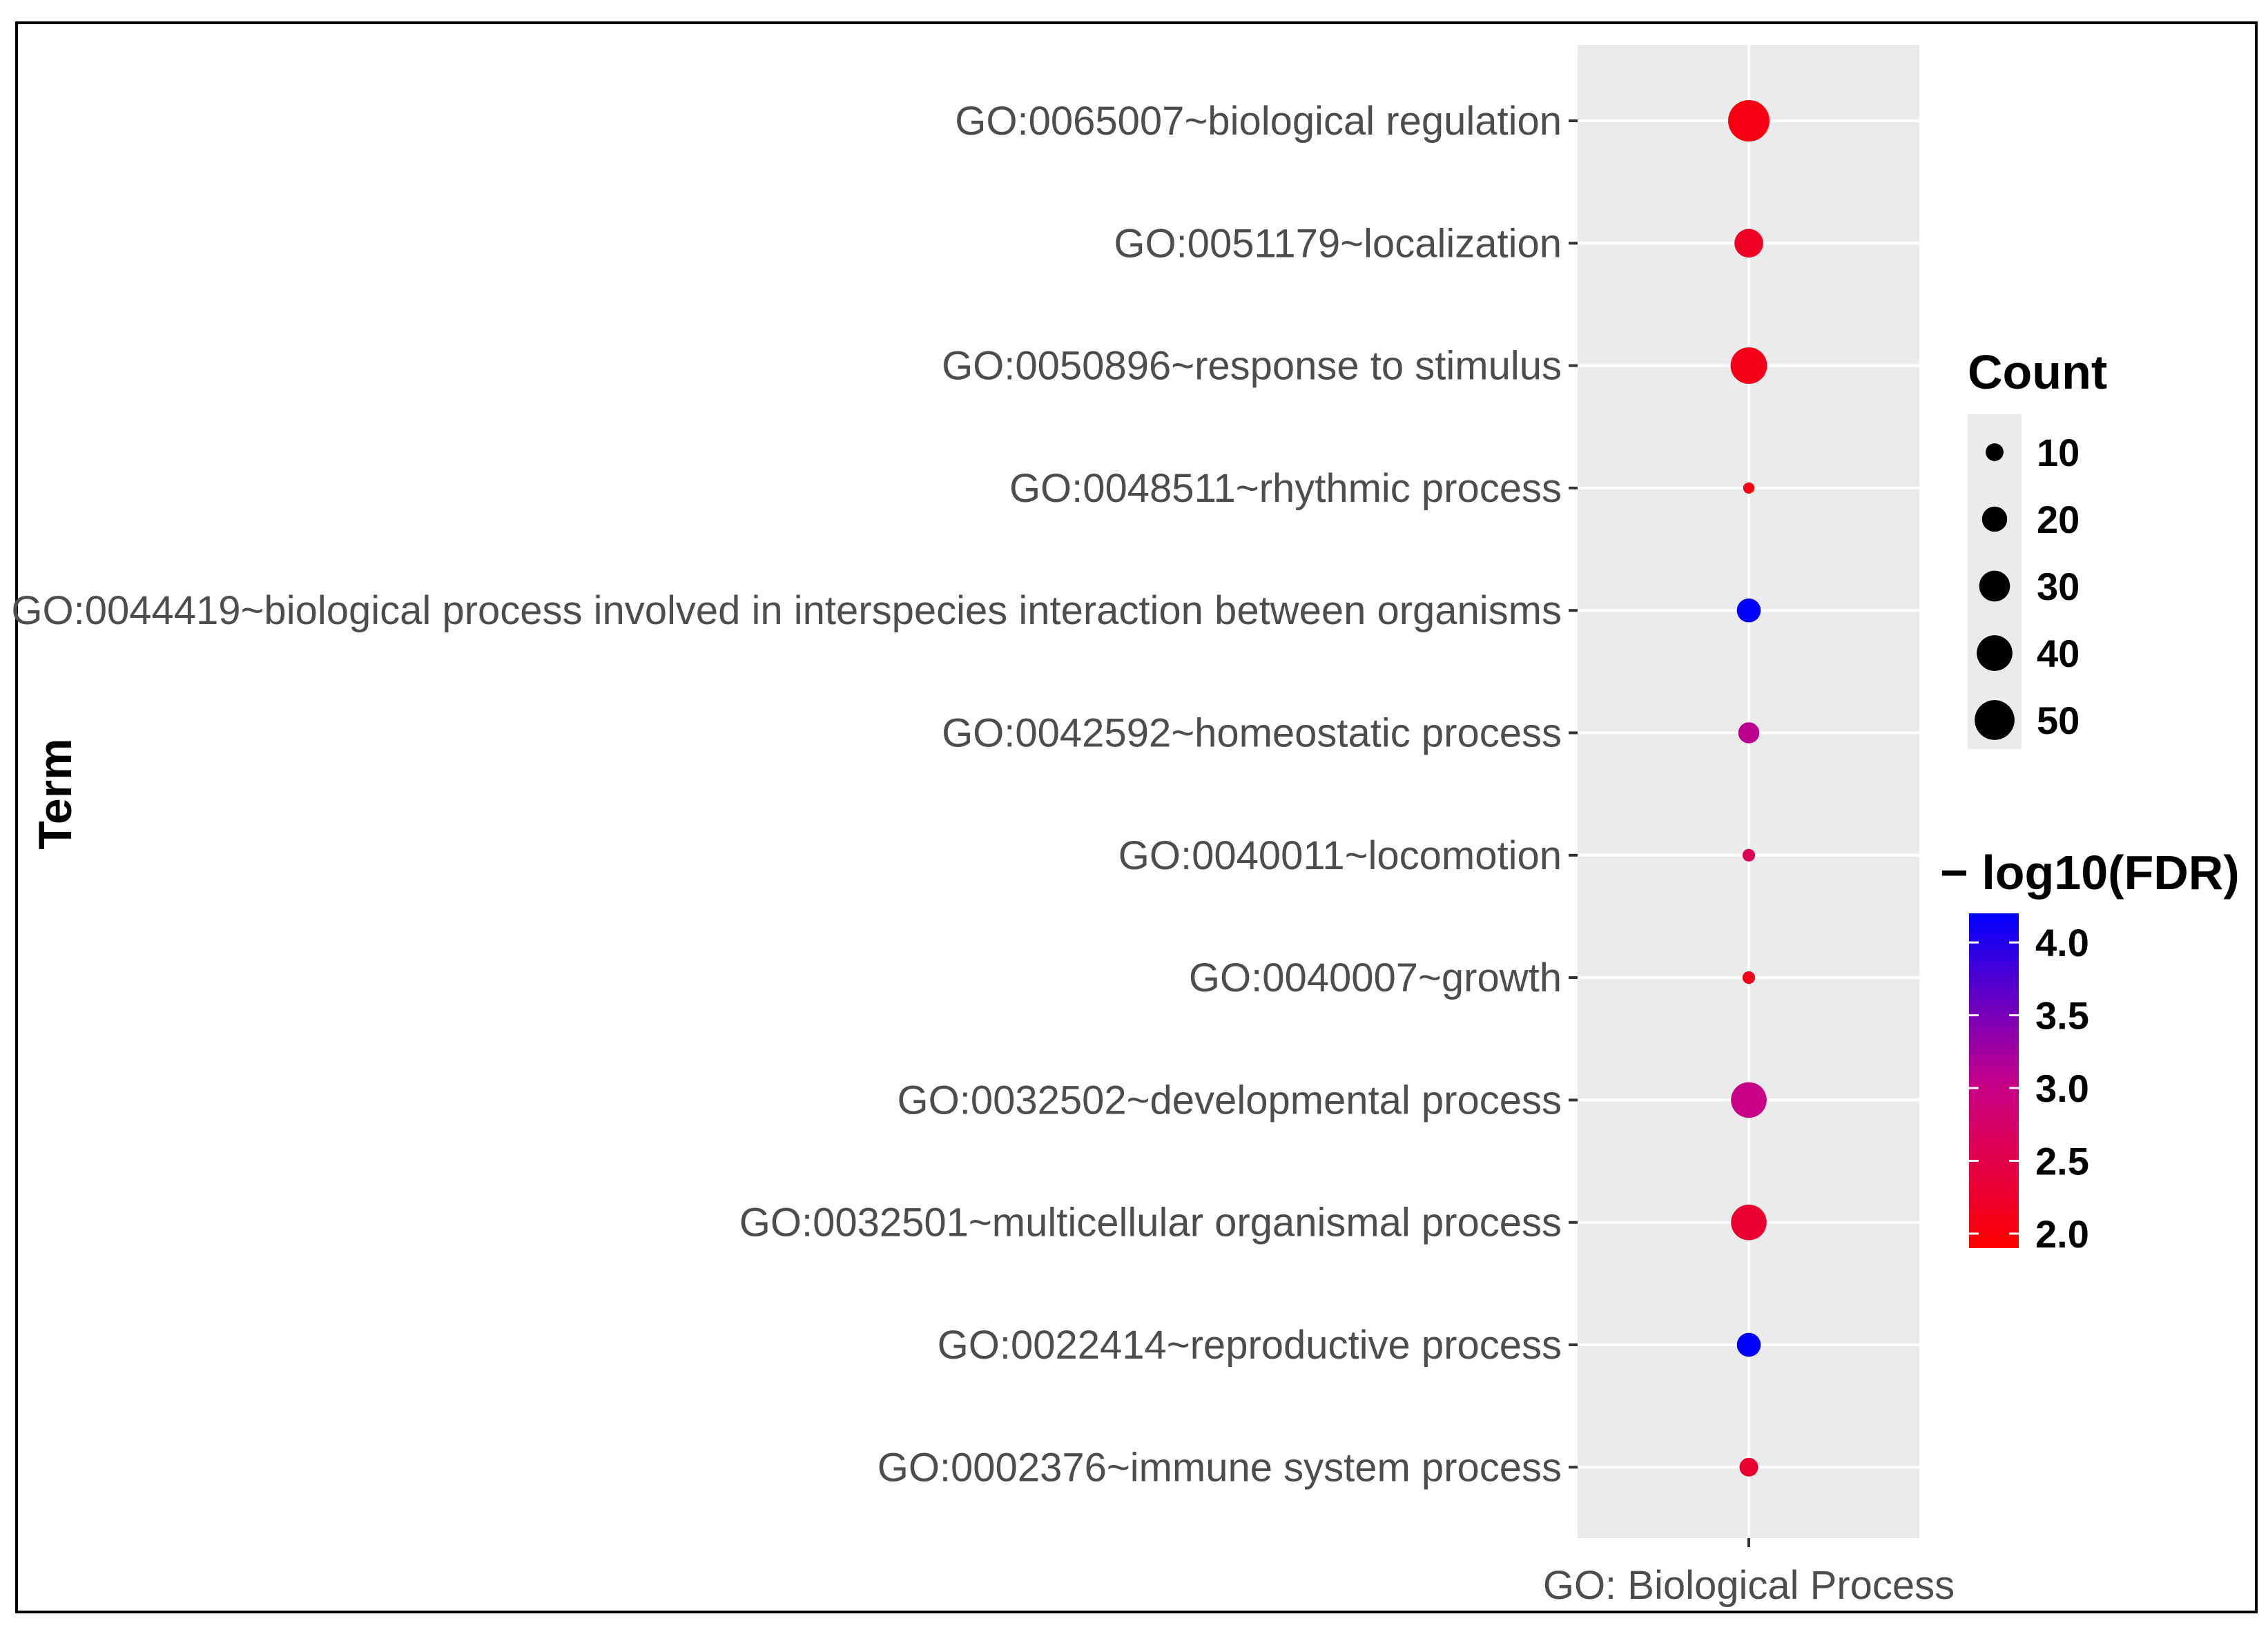 The width and height of the screenshot is (2268, 1632). What do you see at coordinates (2029, 1088) in the screenshot?
I see `color-legend: 4.0 3.5 3.0 2.5 2.0` at bounding box center [2029, 1088].